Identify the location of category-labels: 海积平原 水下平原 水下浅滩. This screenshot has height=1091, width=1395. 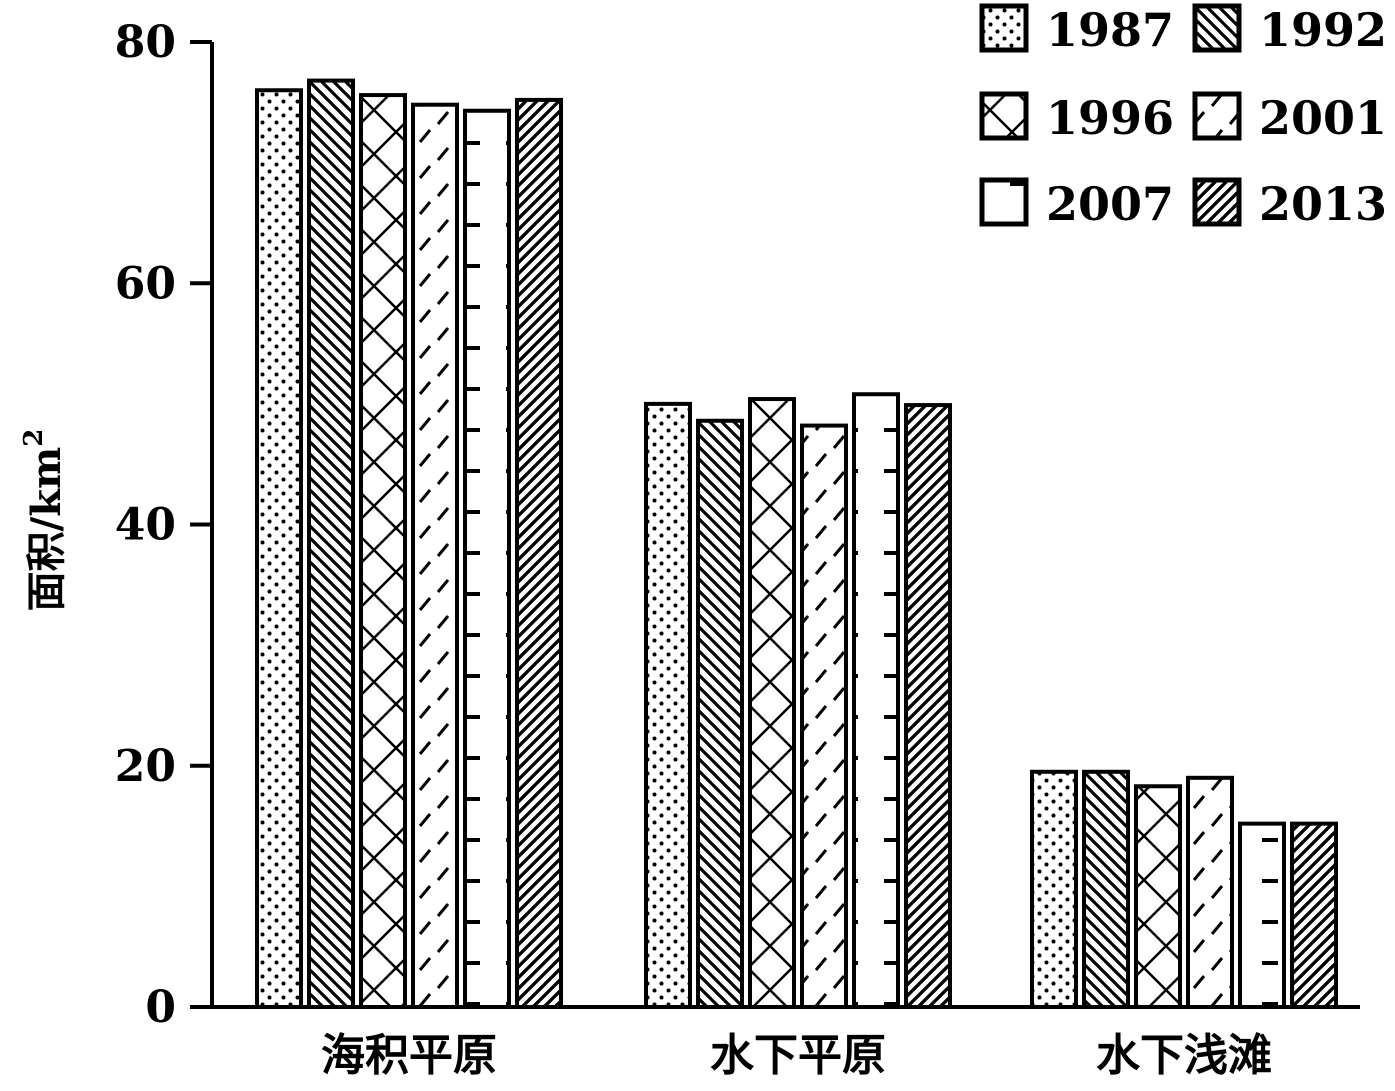
(796, 1055).